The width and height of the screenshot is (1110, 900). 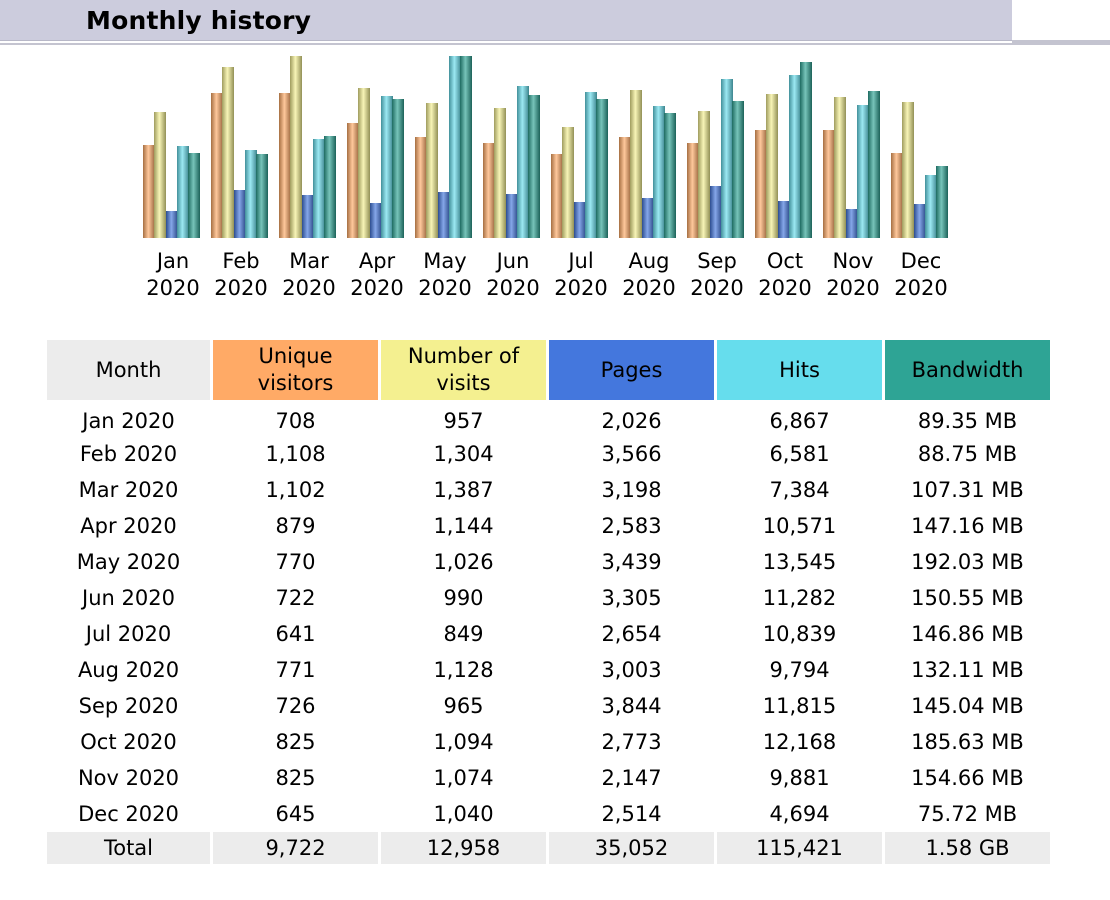 What do you see at coordinates (128, 778) in the screenshot?
I see `cell-month: Nov 2020` at bounding box center [128, 778].